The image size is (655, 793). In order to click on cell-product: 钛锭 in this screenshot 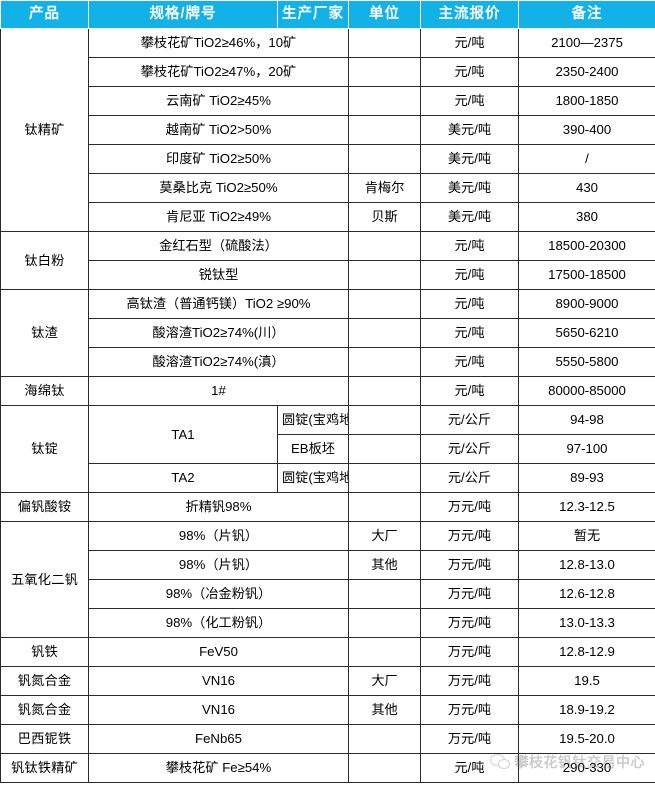, I will do `click(44, 449)`.